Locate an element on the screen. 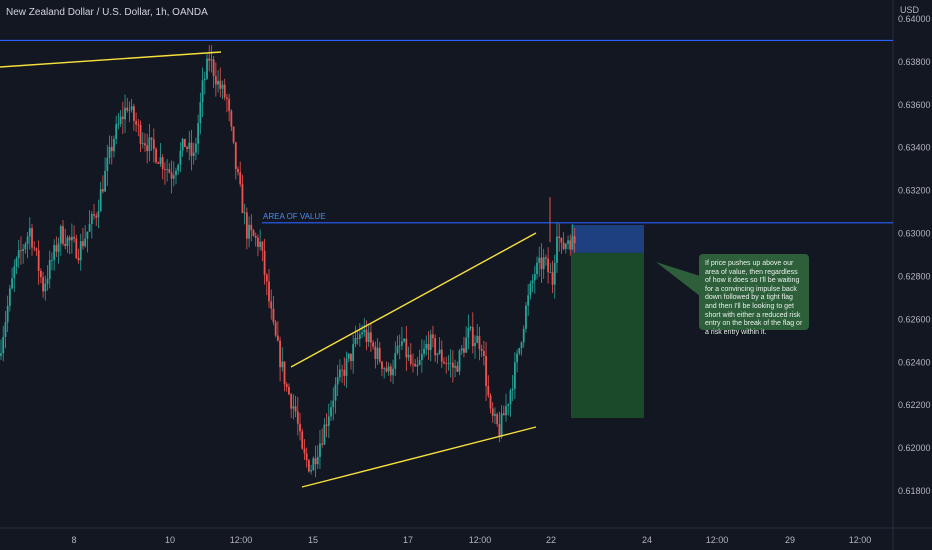  x-tick-label: 8 is located at coordinates (73, 540).